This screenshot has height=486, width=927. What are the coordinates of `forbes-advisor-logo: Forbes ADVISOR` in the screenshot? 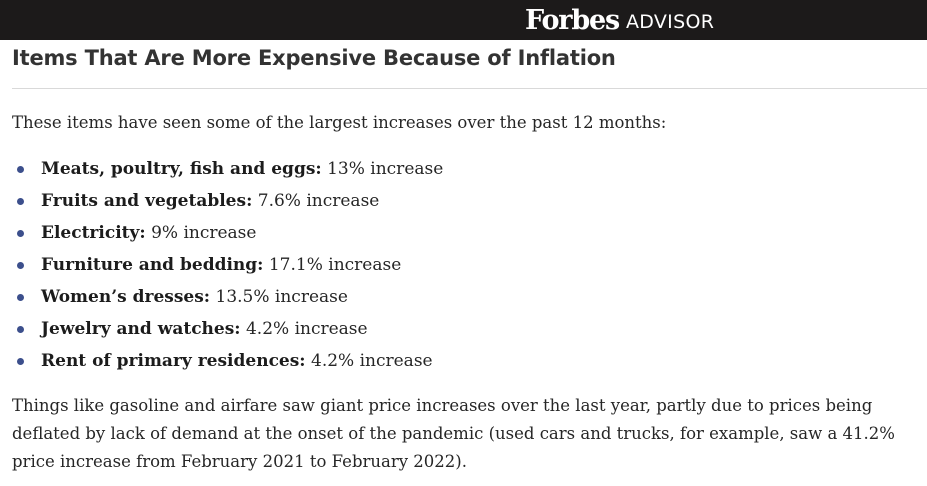 It's located at (619, 20).